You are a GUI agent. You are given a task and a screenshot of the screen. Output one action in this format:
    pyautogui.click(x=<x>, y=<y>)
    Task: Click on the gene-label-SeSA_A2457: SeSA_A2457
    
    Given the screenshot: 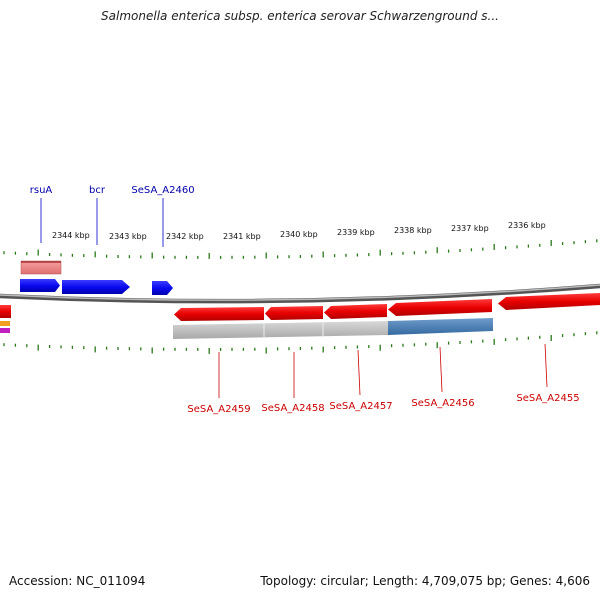 What is the action you would take?
    pyautogui.click(x=360, y=406)
    